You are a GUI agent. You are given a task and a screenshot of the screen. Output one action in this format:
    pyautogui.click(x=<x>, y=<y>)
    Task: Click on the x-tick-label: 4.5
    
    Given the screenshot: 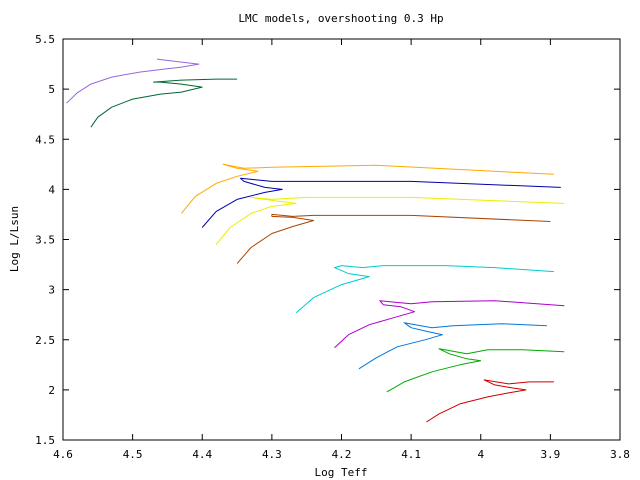 What is the action you would take?
    pyautogui.click(x=133, y=454)
    